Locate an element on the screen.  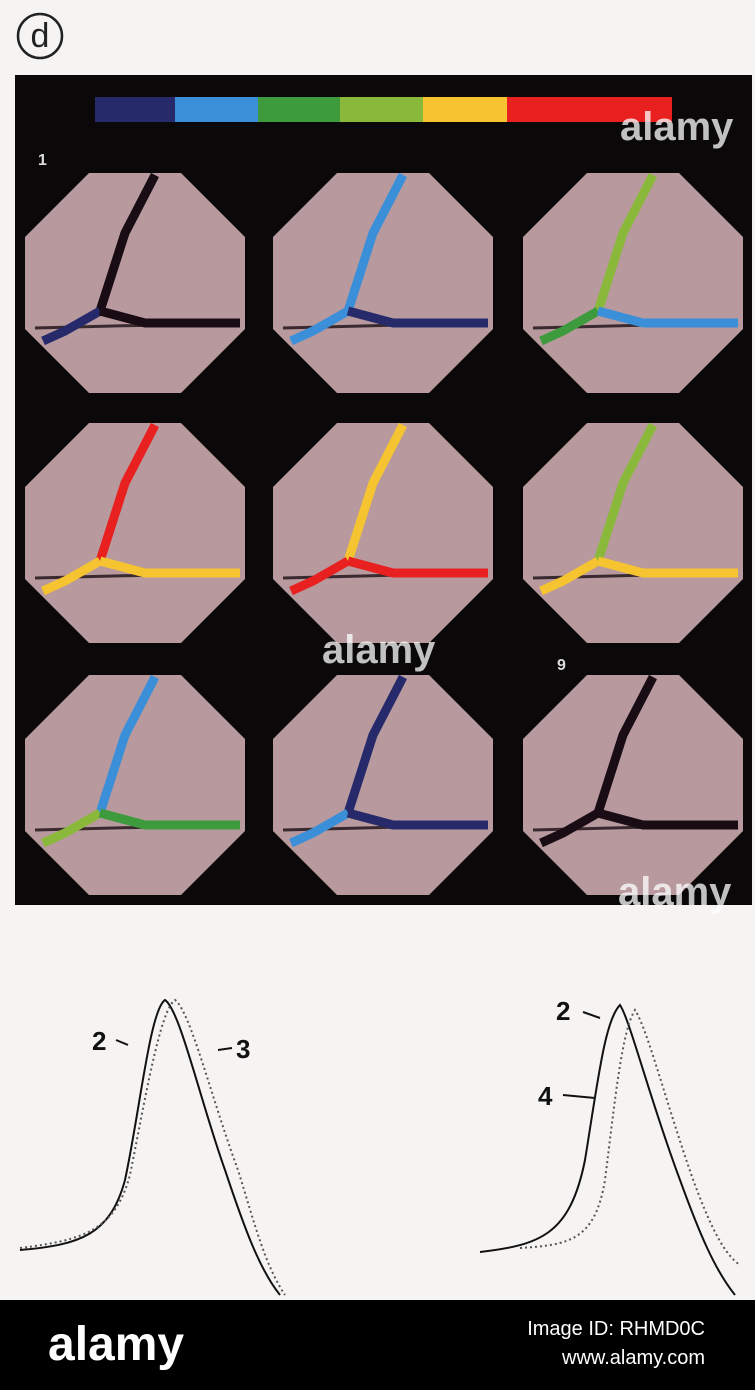
trace-label: 4 is located at coordinates (545, 1096).